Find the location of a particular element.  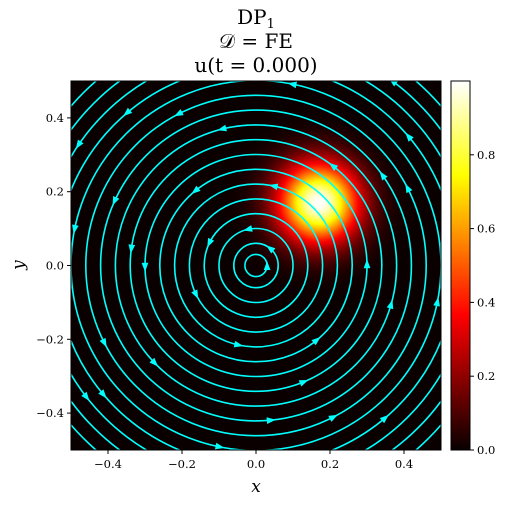

title-line-3: u(t = 0.000) is located at coordinates (255, 65).